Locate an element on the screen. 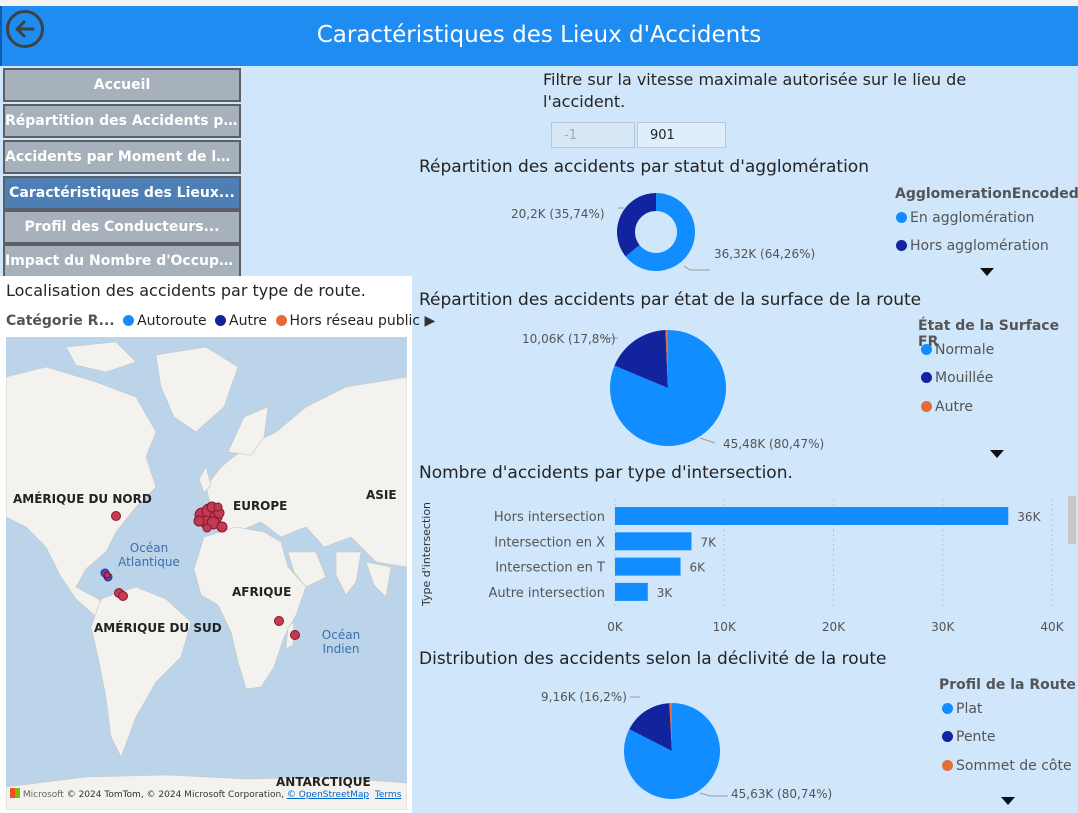 This screenshot has width=1078, height=813. bar-intersection-en-t is located at coordinates (648, 566).